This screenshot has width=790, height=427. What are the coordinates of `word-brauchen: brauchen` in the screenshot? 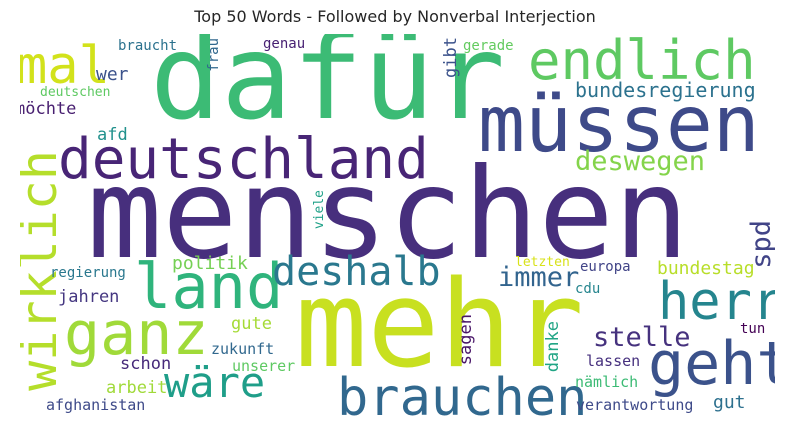 It's located at (462, 394).